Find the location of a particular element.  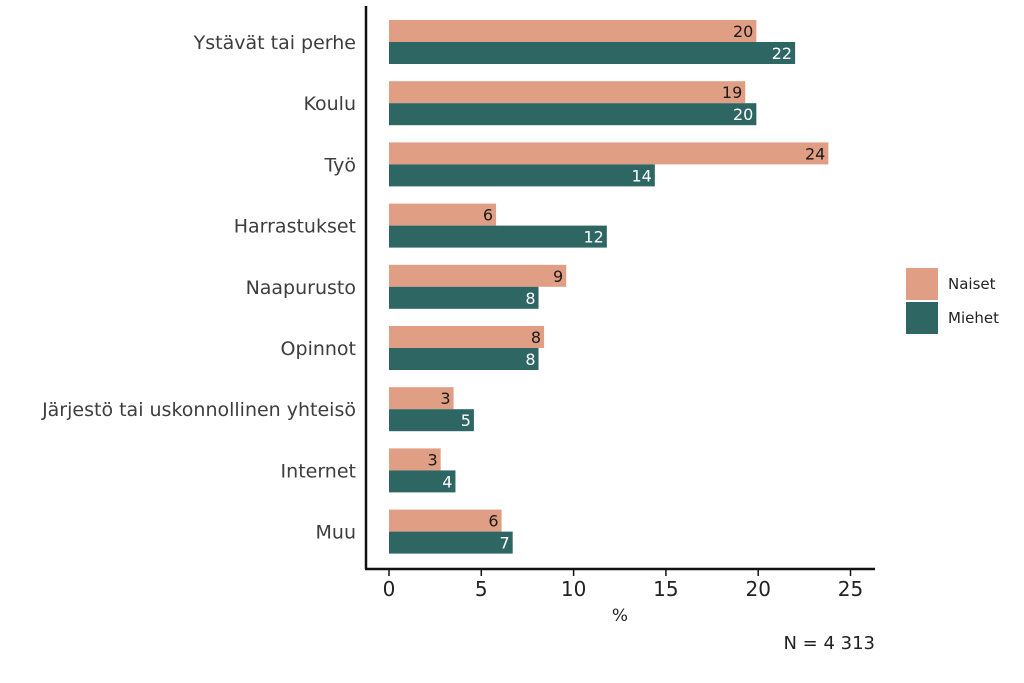

value-label: 19 is located at coordinates (732, 92).